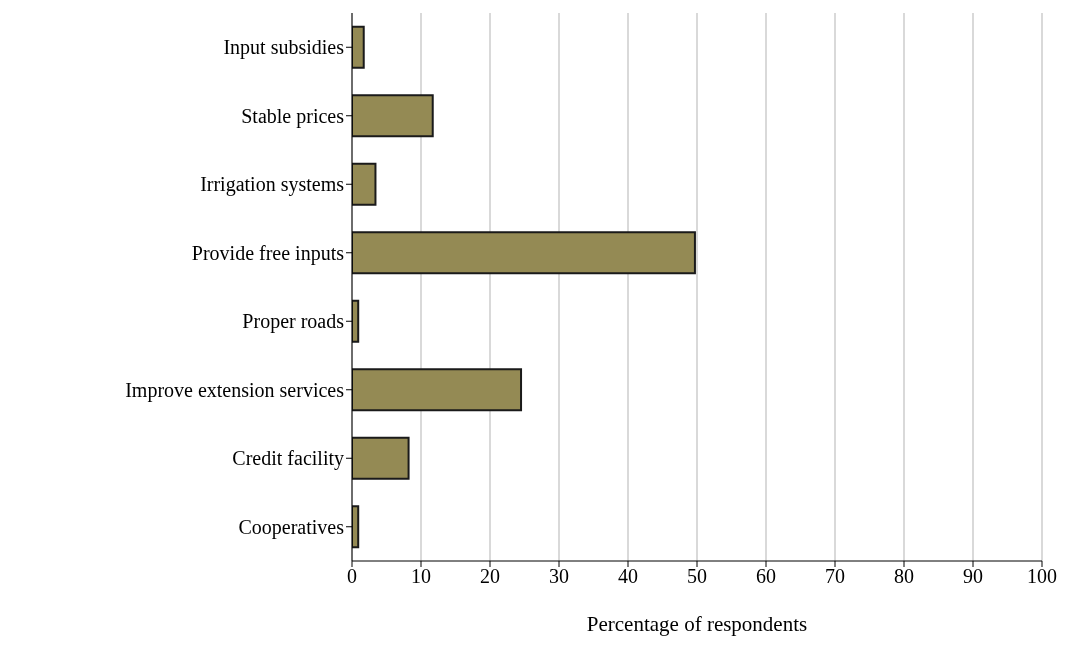 Image resolution: width=1080 pixels, height=659 pixels. What do you see at coordinates (421, 576) in the screenshot?
I see `x-tick-label: 10` at bounding box center [421, 576].